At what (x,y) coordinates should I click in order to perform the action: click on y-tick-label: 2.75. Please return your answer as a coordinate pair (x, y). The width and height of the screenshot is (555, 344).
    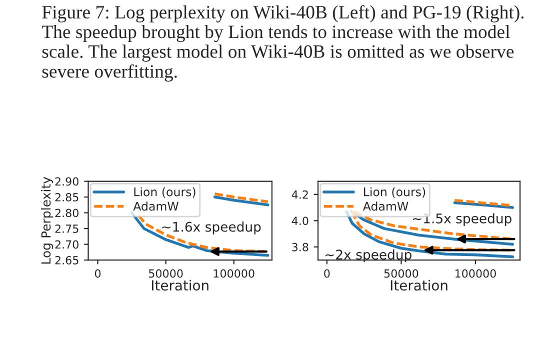
    Looking at the image, I should click on (66, 228).